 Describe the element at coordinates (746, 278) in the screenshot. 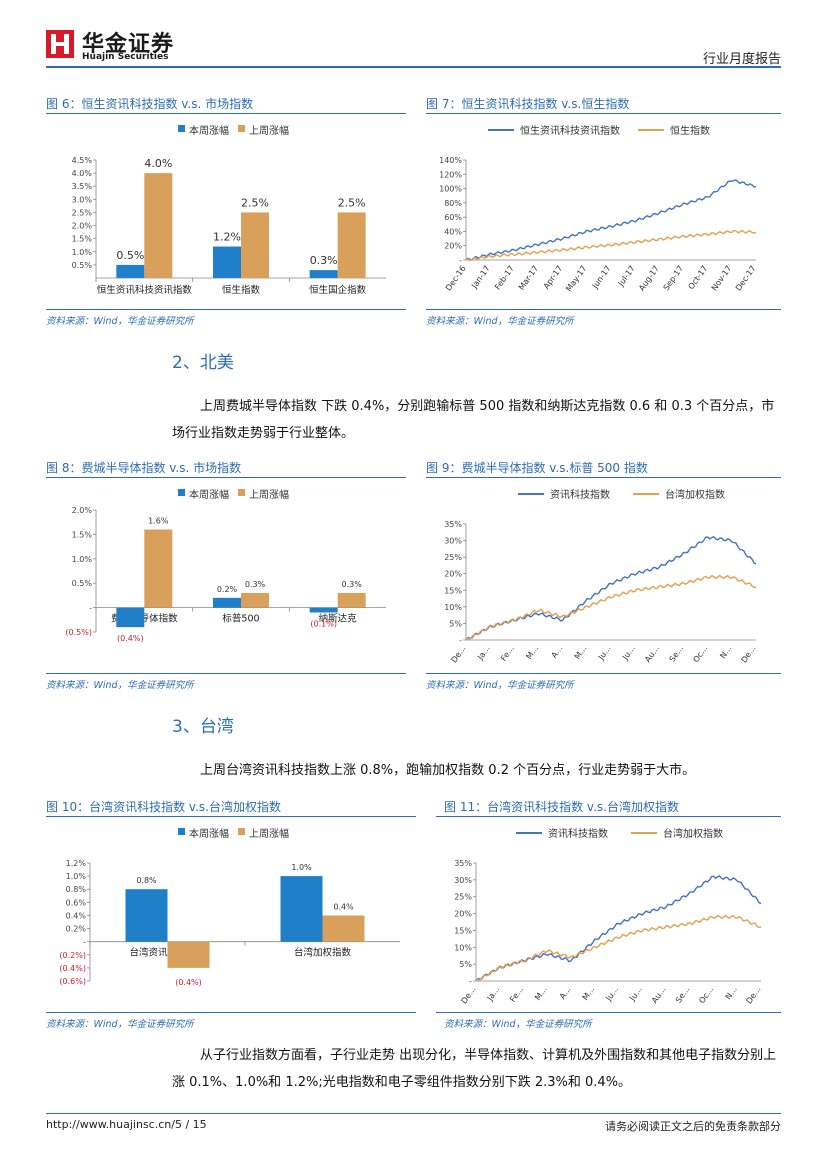

I see `x-tick-label: Dec-17` at that location.